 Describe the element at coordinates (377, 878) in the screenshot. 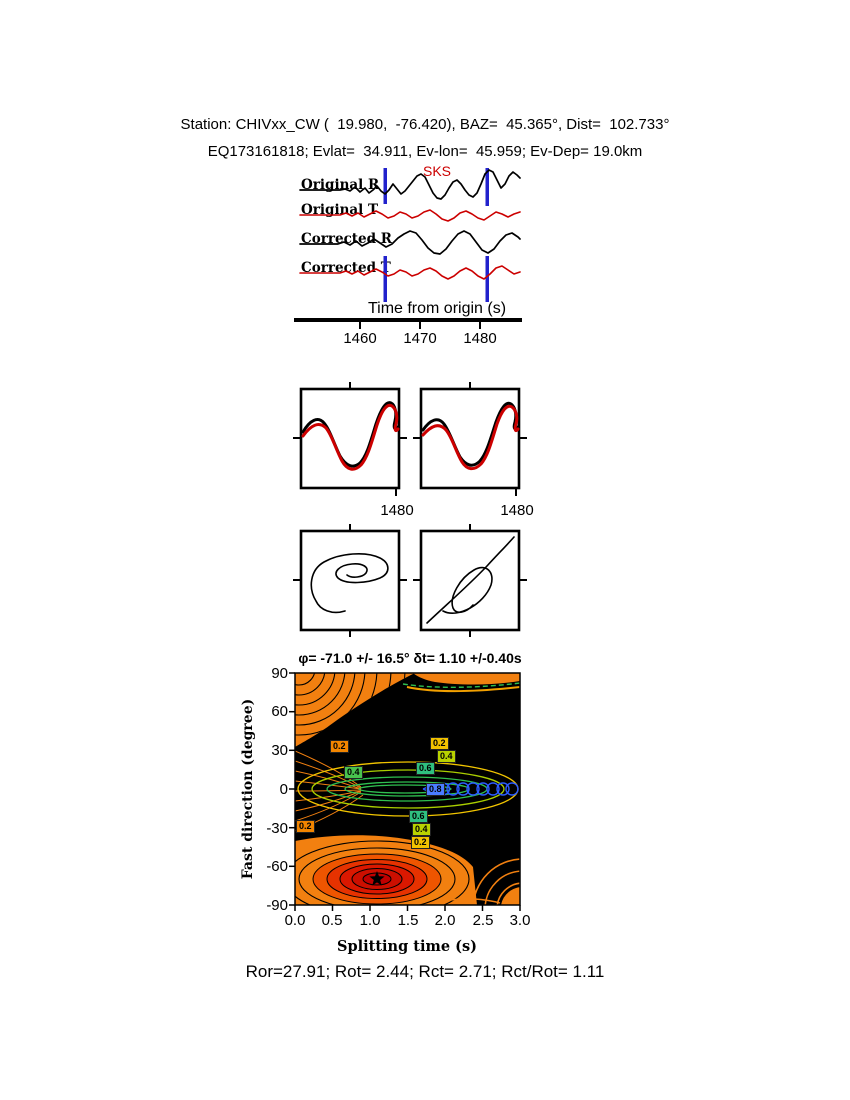

I see `best-fit-star` at that location.